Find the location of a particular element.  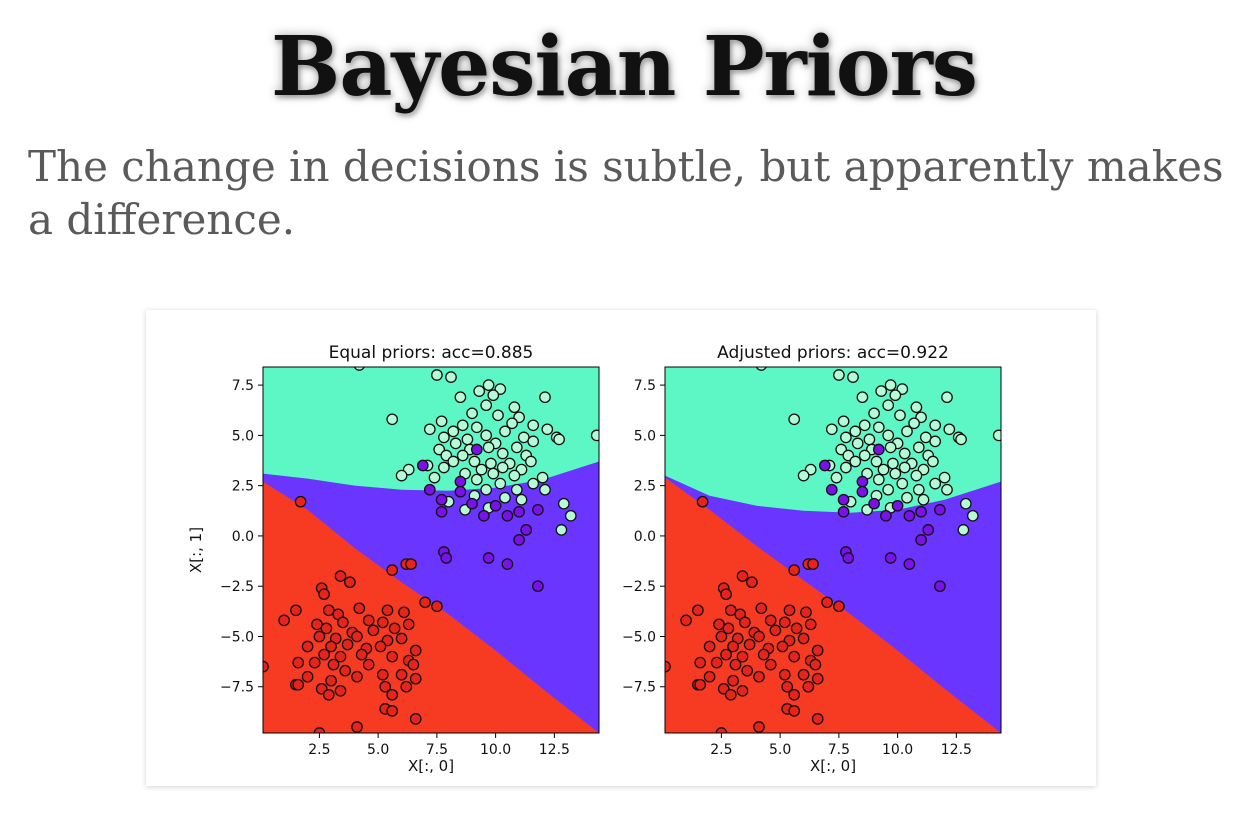

slide-title: Bayesian Priors is located at coordinates (624, 67).